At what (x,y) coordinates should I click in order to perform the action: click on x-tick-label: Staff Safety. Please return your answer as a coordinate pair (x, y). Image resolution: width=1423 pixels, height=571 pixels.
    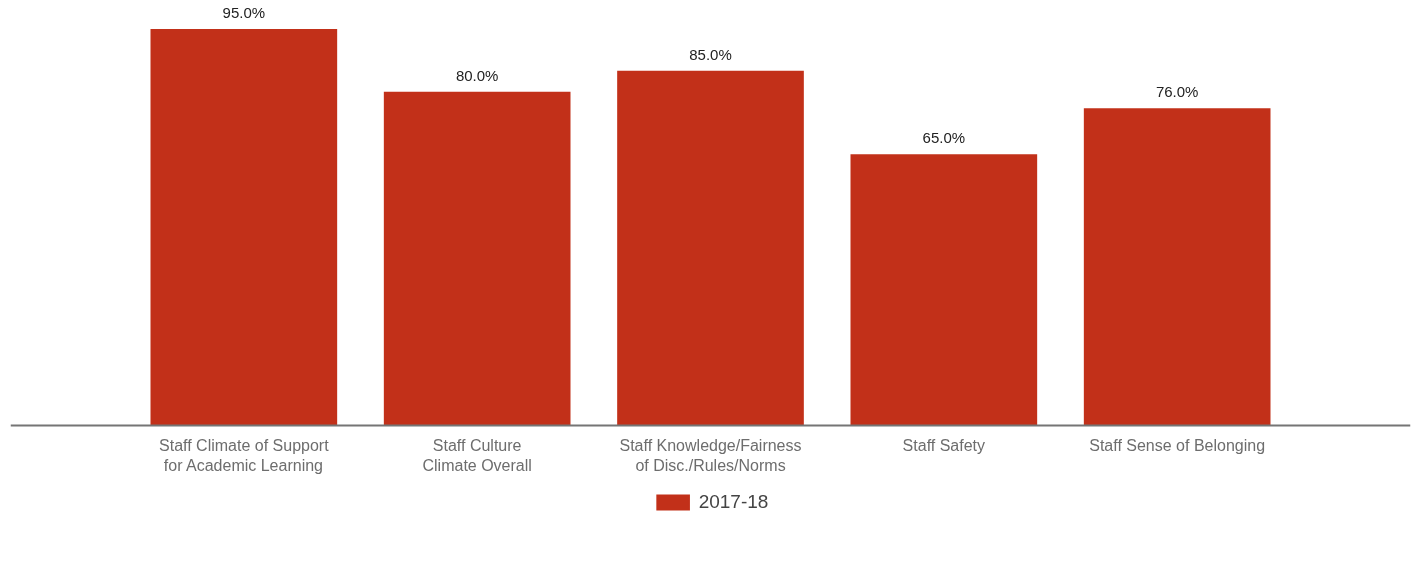
    Looking at the image, I should click on (944, 445).